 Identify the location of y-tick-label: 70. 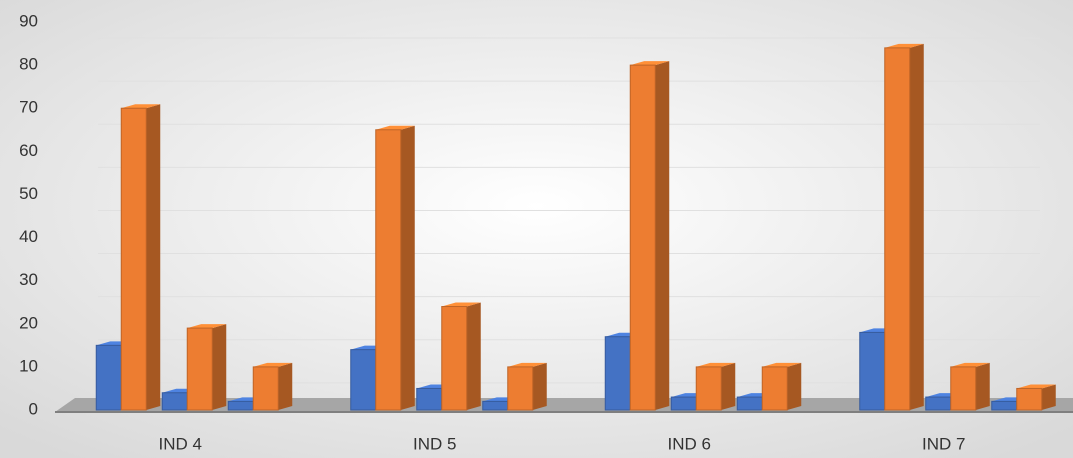
(28, 107).